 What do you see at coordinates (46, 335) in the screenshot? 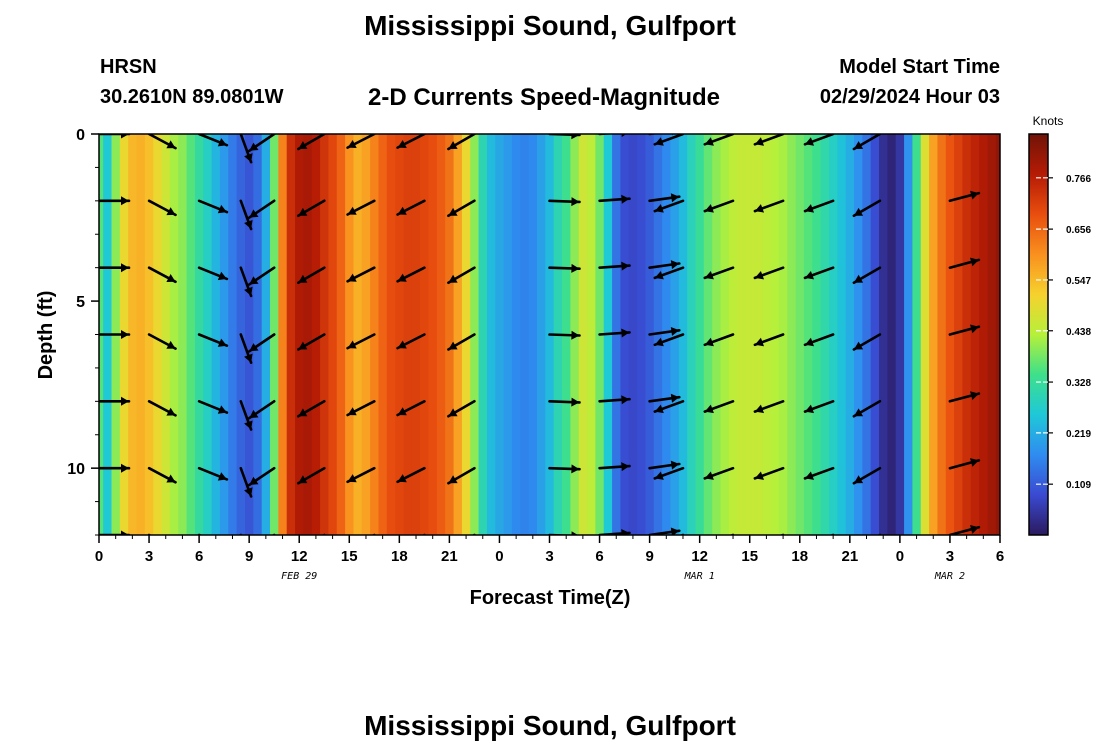
I see `y-axis-label: Depth (ft)` at bounding box center [46, 335].